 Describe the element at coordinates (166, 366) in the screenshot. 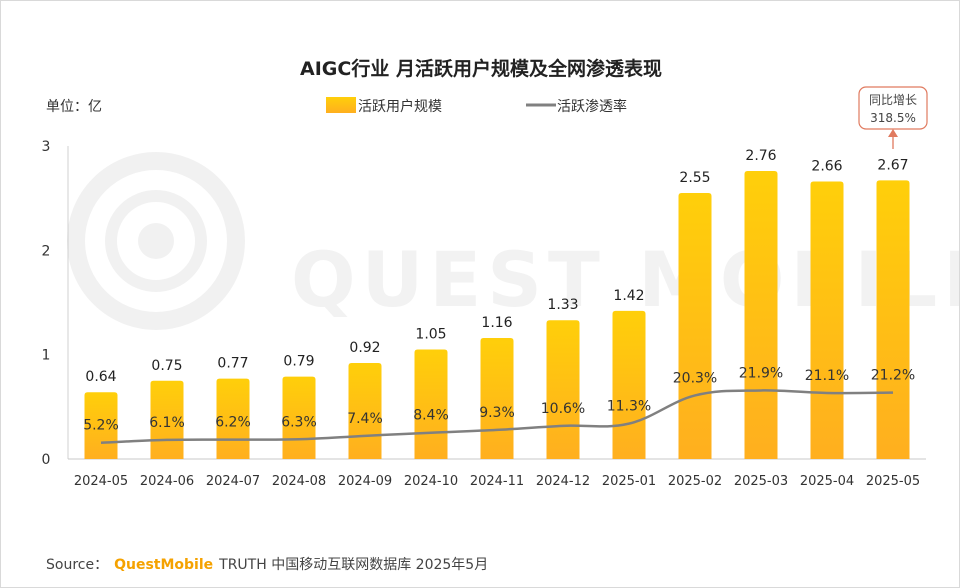

I see `bar-value-label: 0.75` at that location.